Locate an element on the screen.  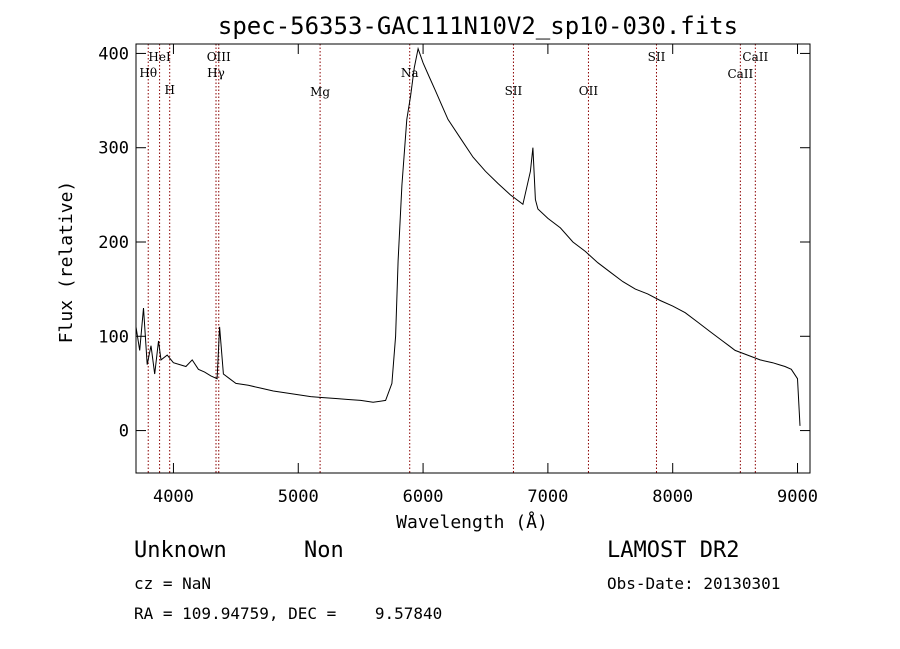
y-axis-label: Flux (relative) is located at coordinates (66, 262).